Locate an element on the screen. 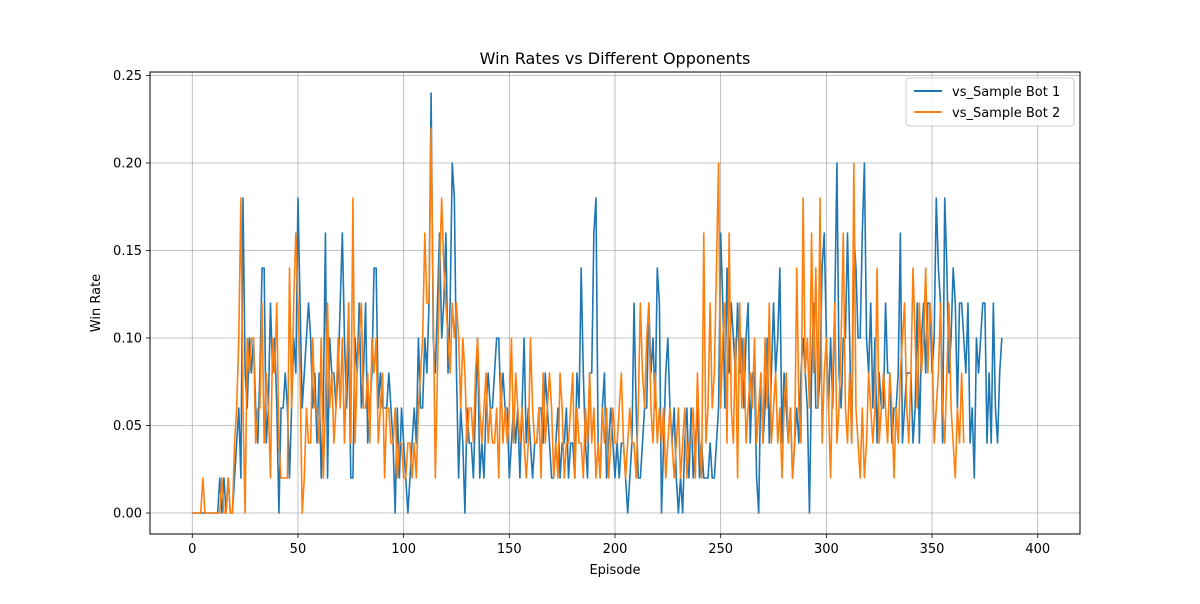 The width and height of the screenshot is (1200, 604). x-tick-label: 100 is located at coordinates (403, 549).